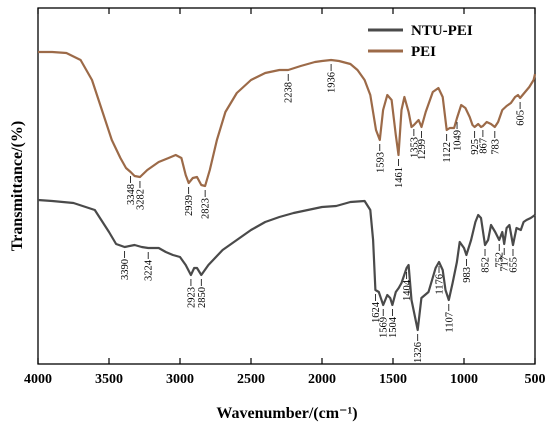 This screenshot has height=433, width=550. What do you see at coordinates (149, 270) in the screenshot?
I see `peak-label: 3224` at bounding box center [149, 270].